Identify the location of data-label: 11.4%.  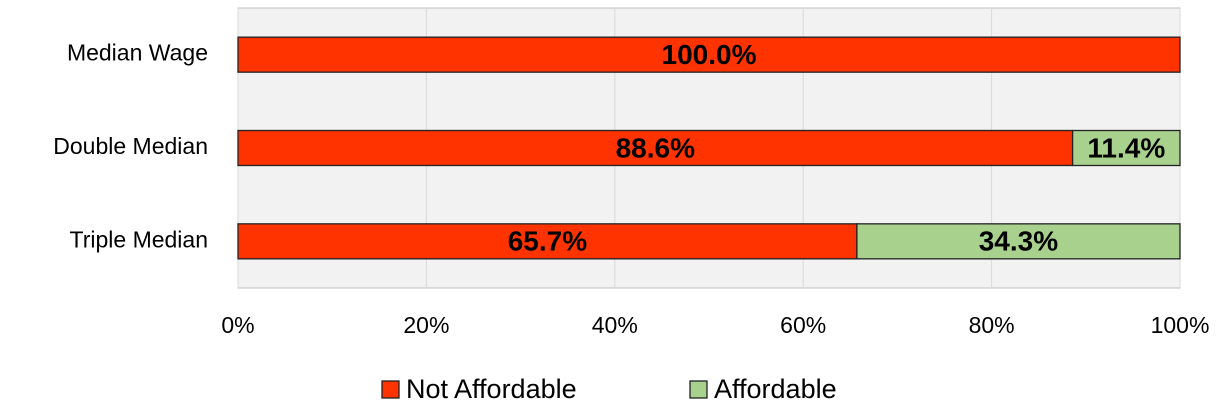
(1126, 147).